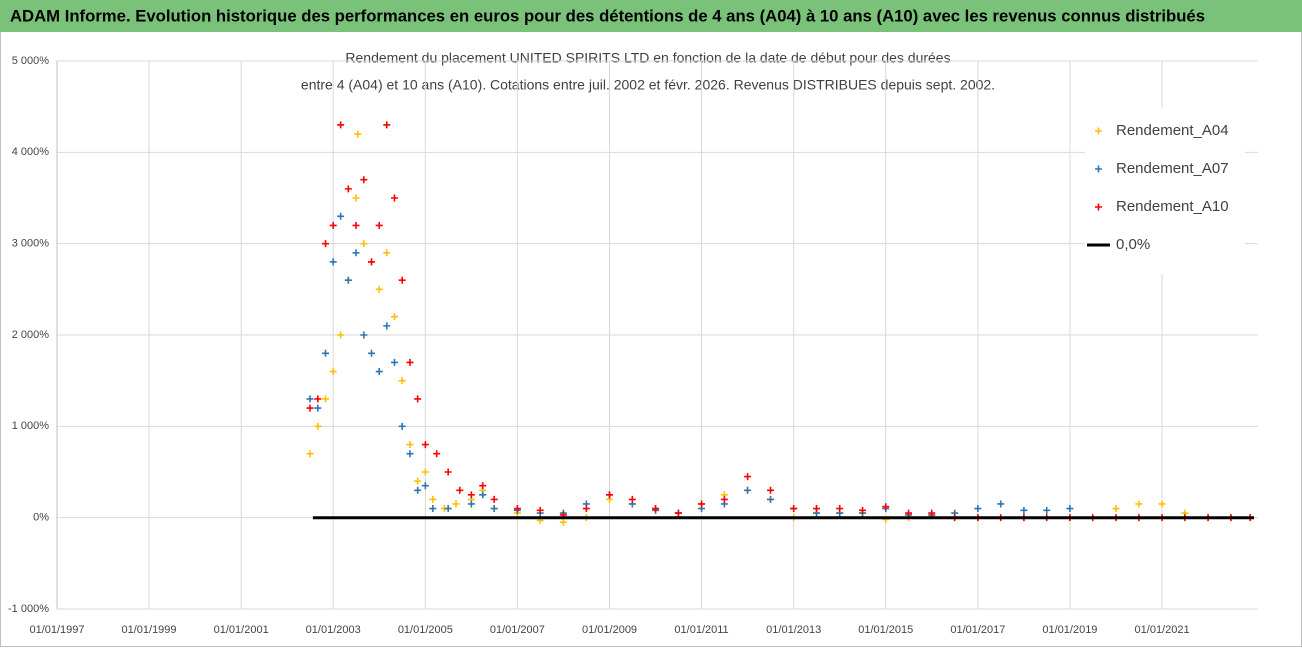 This screenshot has height=652, width=1302. Describe the element at coordinates (793, 630) in the screenshot. I see `x-tick-label: 01/01/2013` at that location.